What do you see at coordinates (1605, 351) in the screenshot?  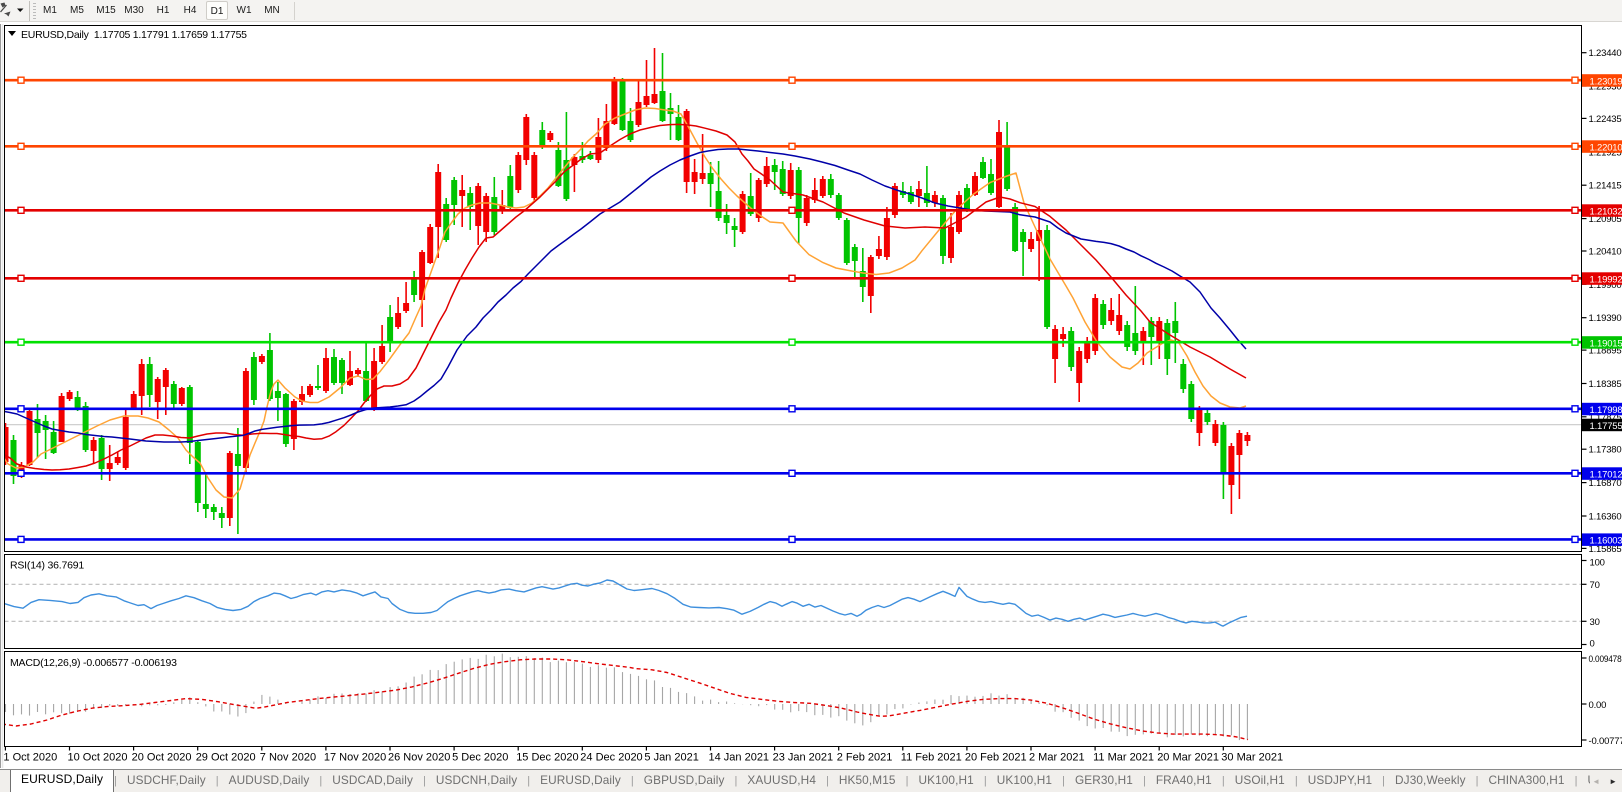 I see `svg-text: 1.18895` at bounding box center [1605, 351].